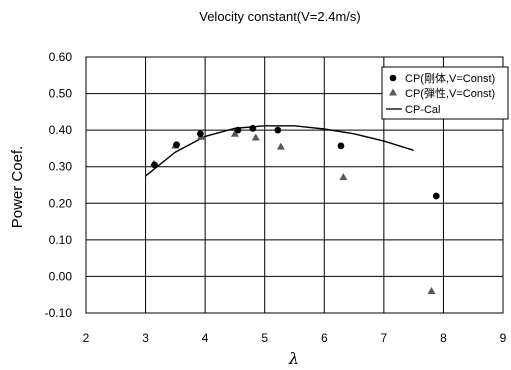 The width and height of the screenshot is (511, 370). I want to click on x-tick-label: 2, so click(86, 338).